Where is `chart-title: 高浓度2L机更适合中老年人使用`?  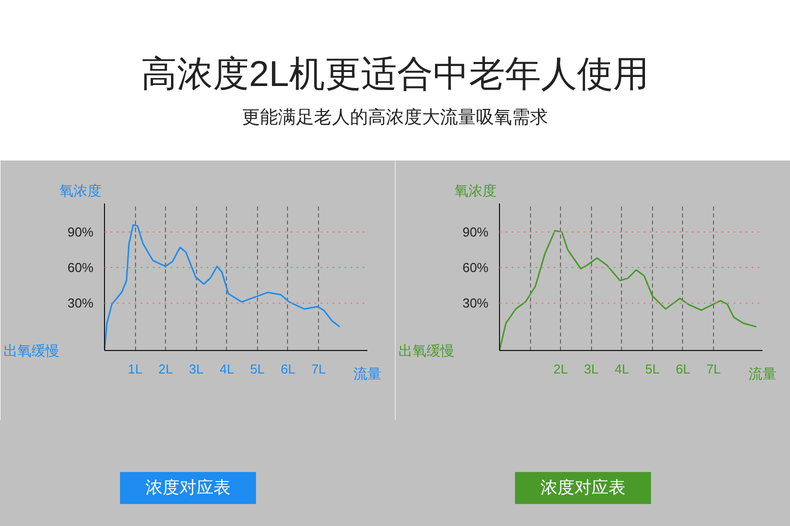
chart-title: 高浓度2L机更适合中老年人使用 is located at coordinates (395, 74).